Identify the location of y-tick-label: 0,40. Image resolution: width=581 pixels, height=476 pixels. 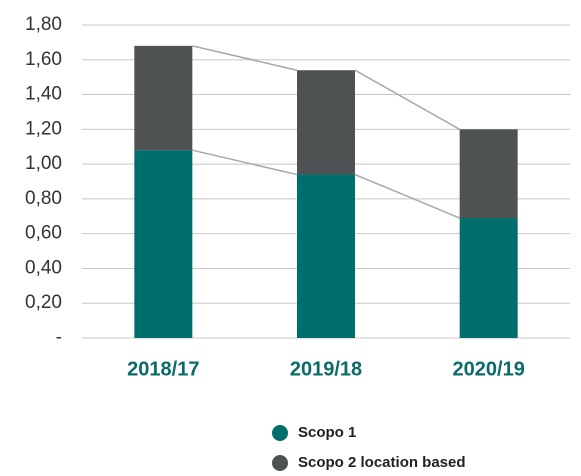
(43, 267).